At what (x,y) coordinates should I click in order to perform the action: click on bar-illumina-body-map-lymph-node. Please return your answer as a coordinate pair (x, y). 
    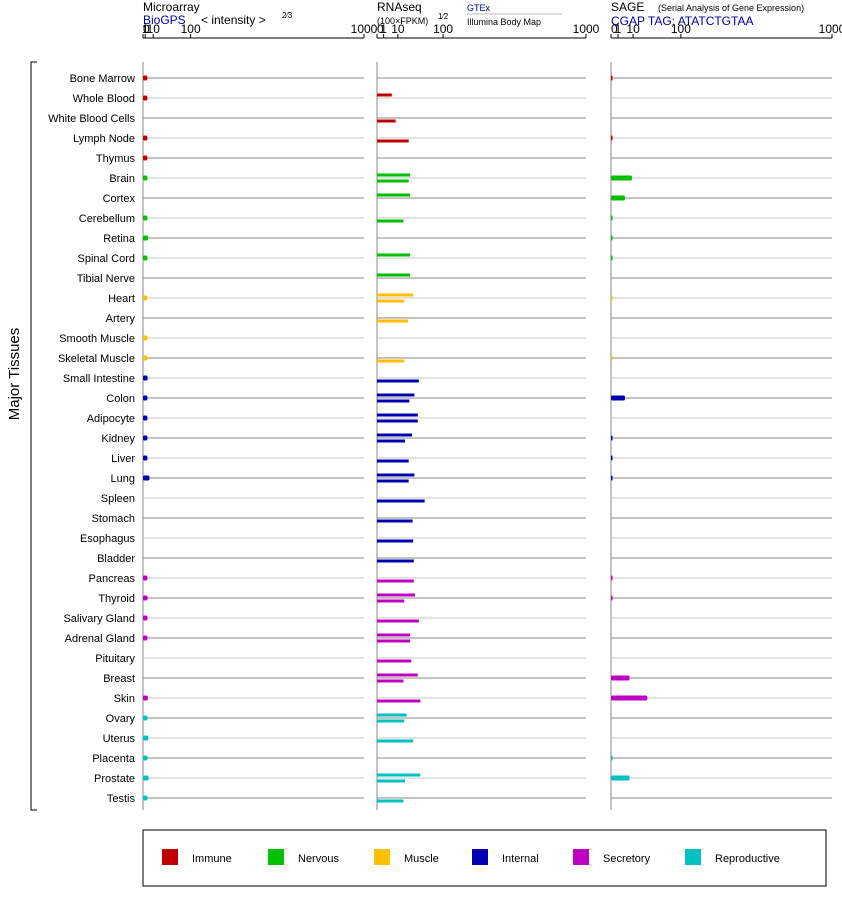
    Looking at the image, I should click on (393, 141).